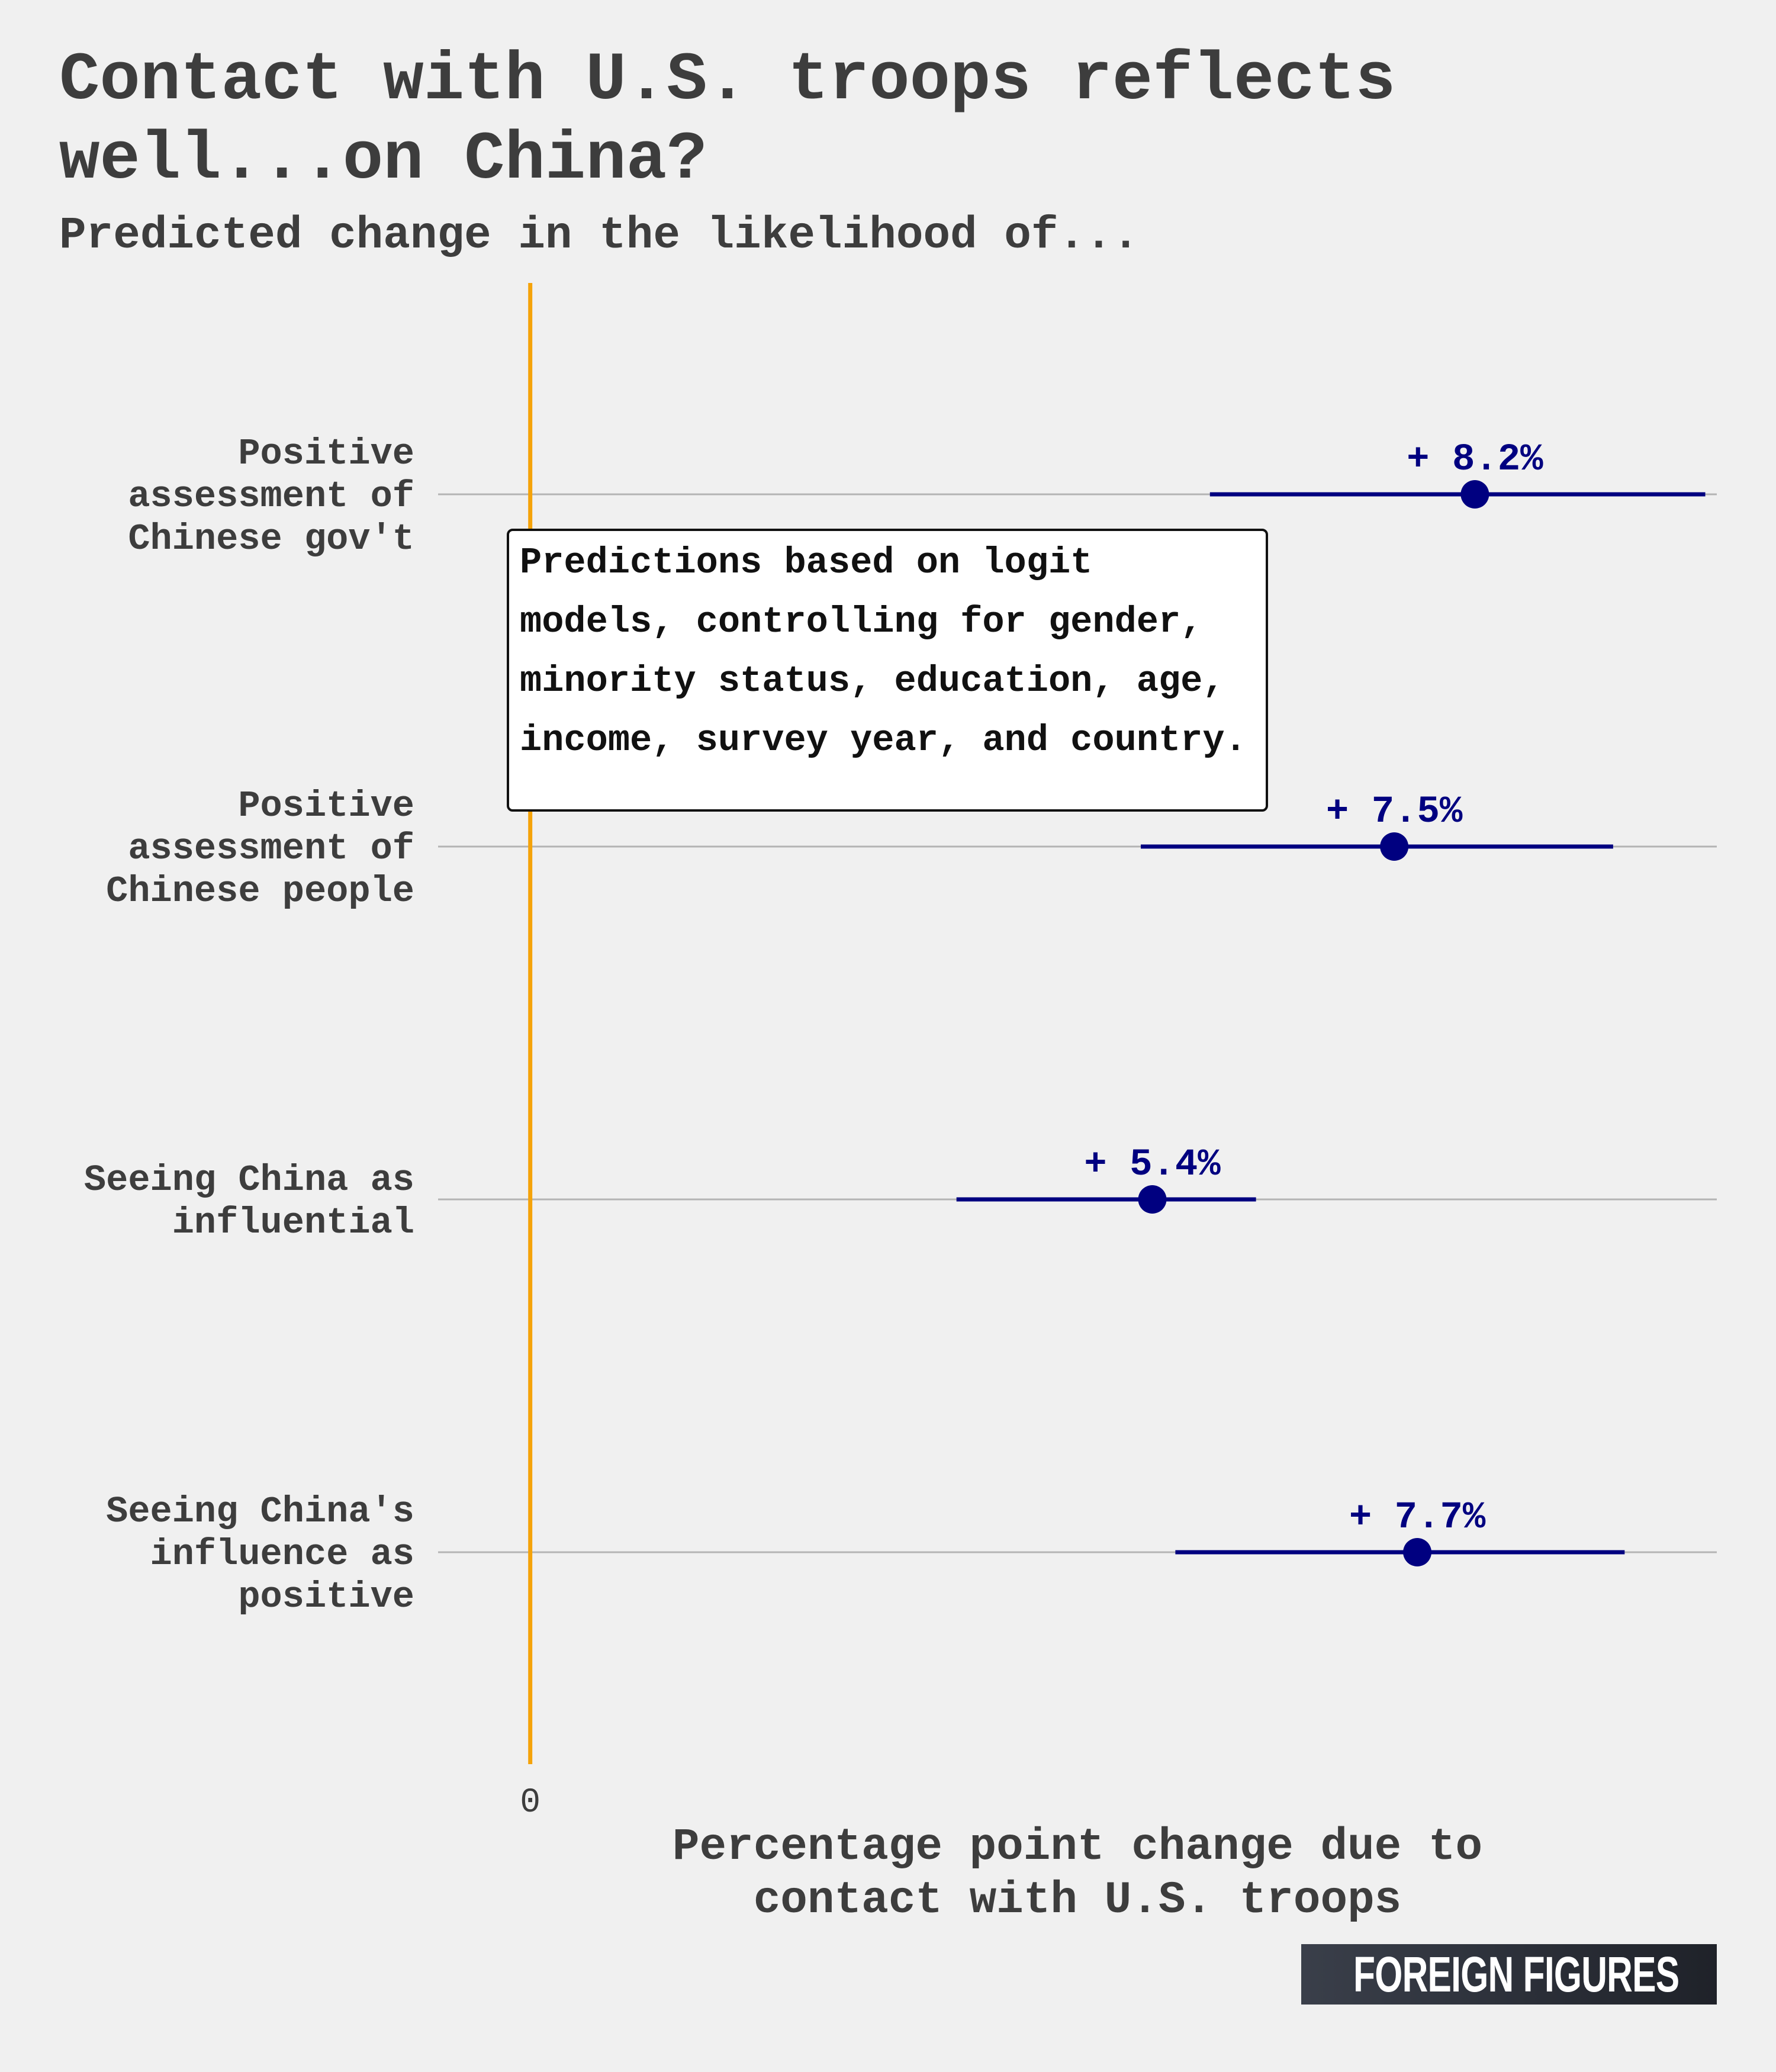 The image size is (1776, 2072). Describe the element at coordinates (1394, 812) in the screenshot. I see `value-label: + 7.5%` at that location.